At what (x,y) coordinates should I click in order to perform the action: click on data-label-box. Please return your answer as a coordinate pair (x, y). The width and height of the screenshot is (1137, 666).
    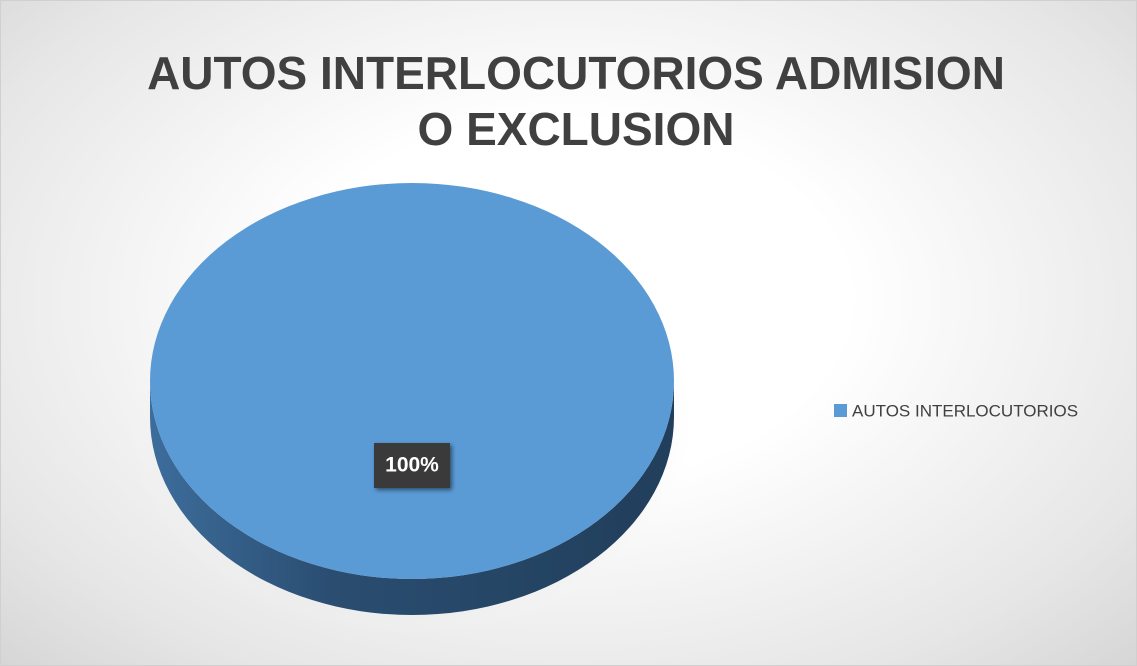
    Looking at the image, I should click on (412, 465).